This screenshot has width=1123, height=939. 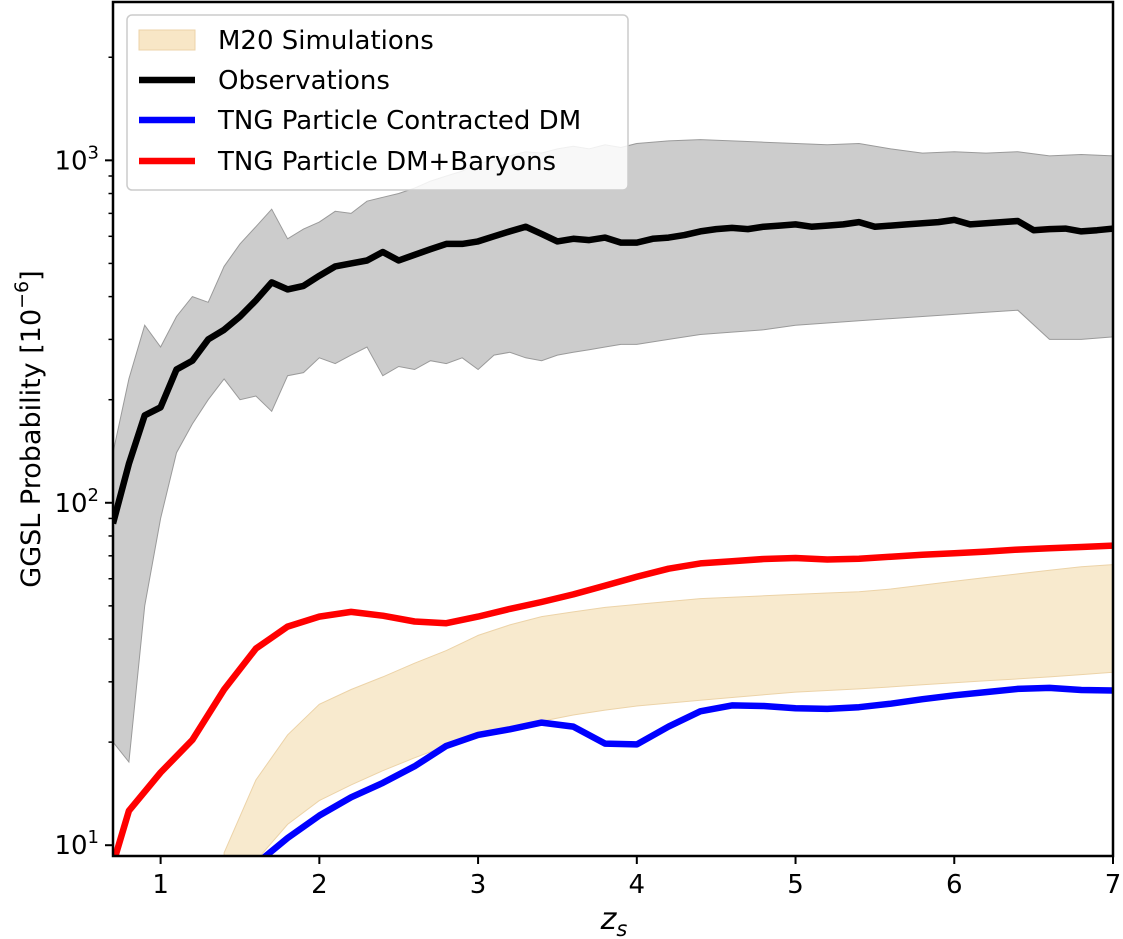 What do you see at coordinates (76, 502) in the screenshot?
I see `y-tick-label: 10²` at bounding box center [76, 502].